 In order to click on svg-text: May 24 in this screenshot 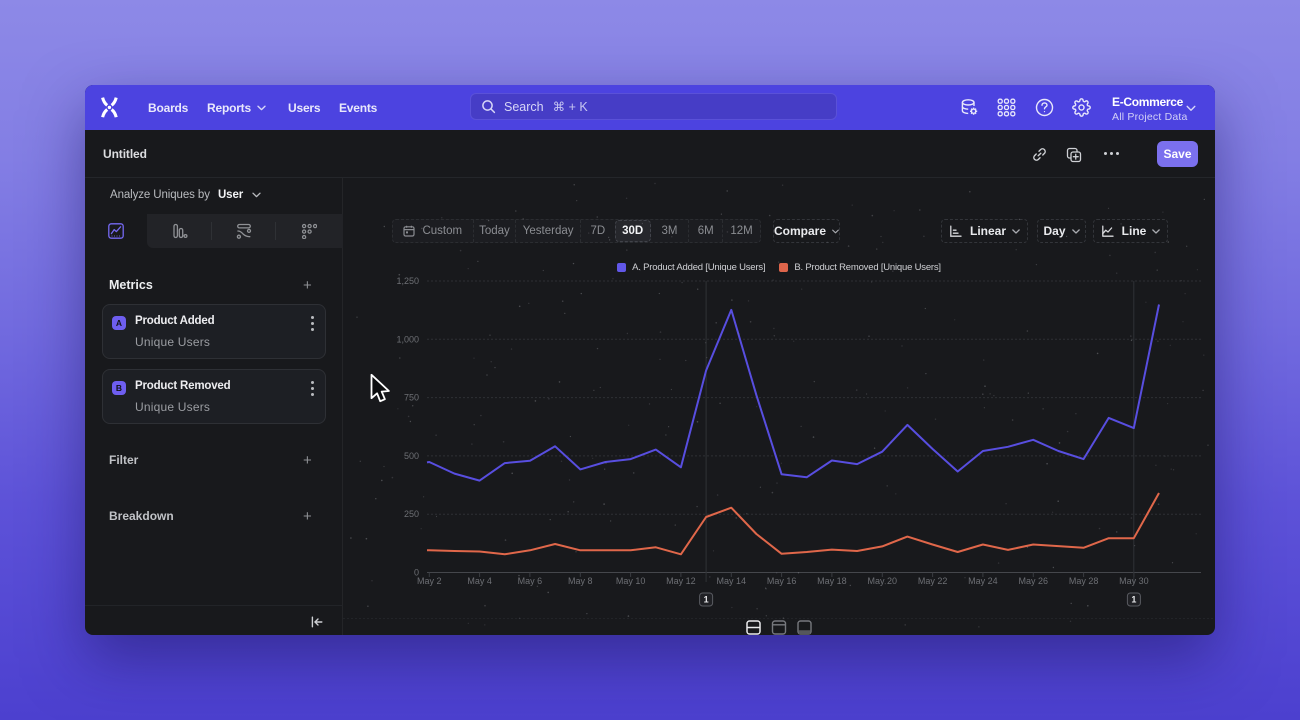, I will do `click(983, 581)`.